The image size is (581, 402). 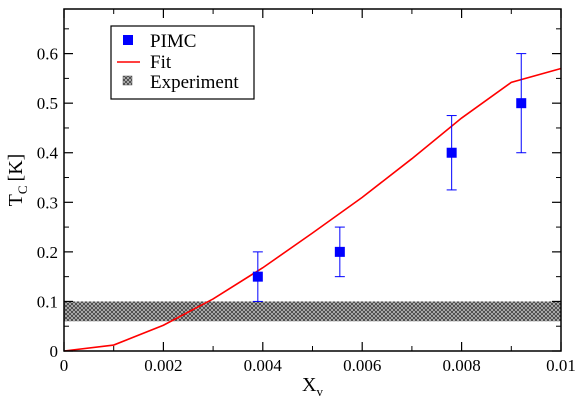 What do you see at coordinates (561, 365) in the screenshot?
I see `x-tick-label: 0.01` at bounding box center [561, 365].